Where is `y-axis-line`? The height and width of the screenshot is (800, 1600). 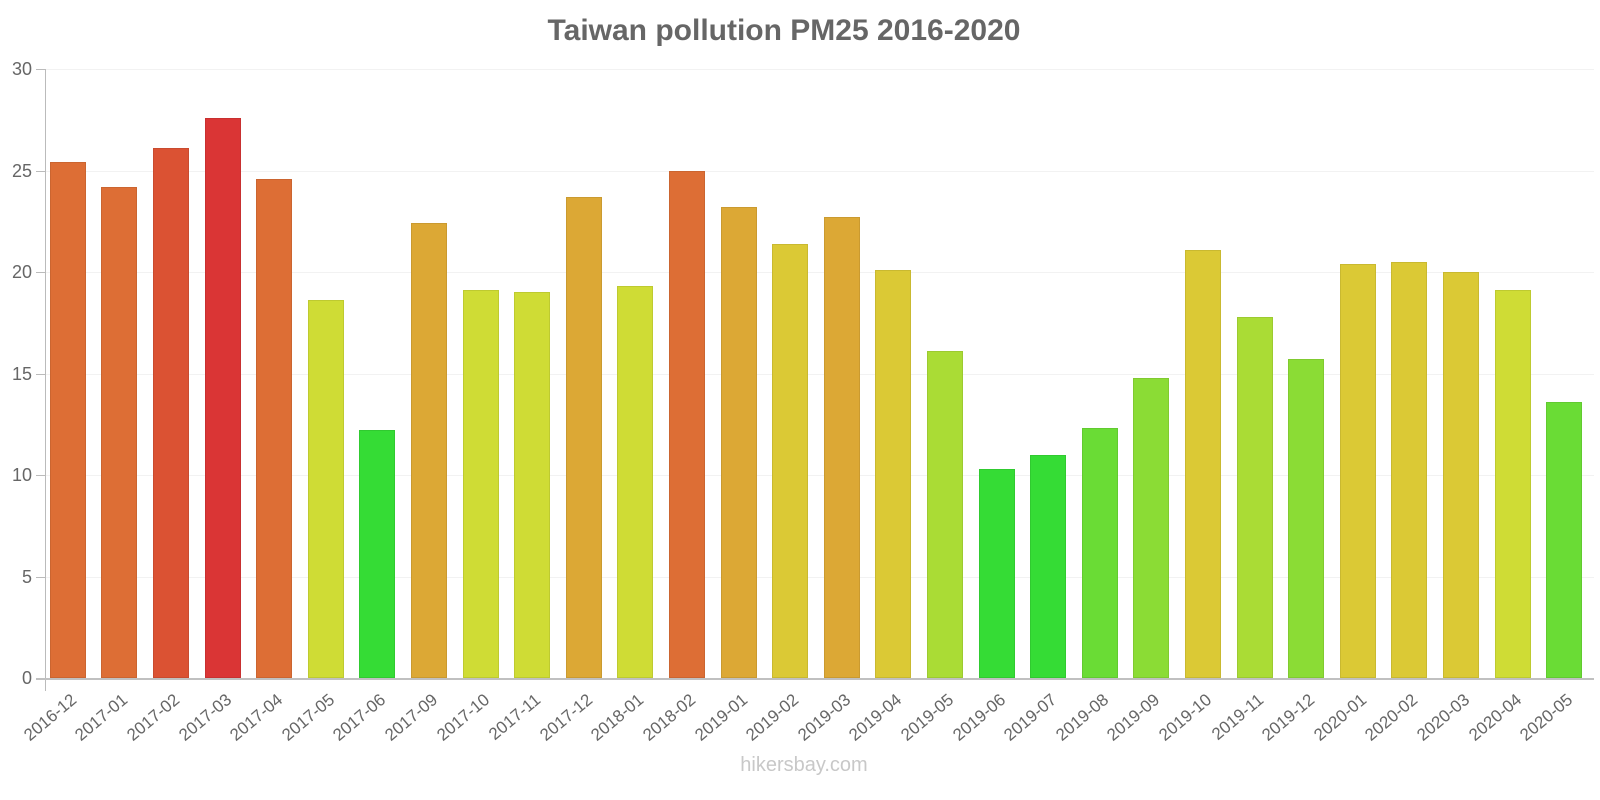 y-axis-line is located at coordinates (45, 380).